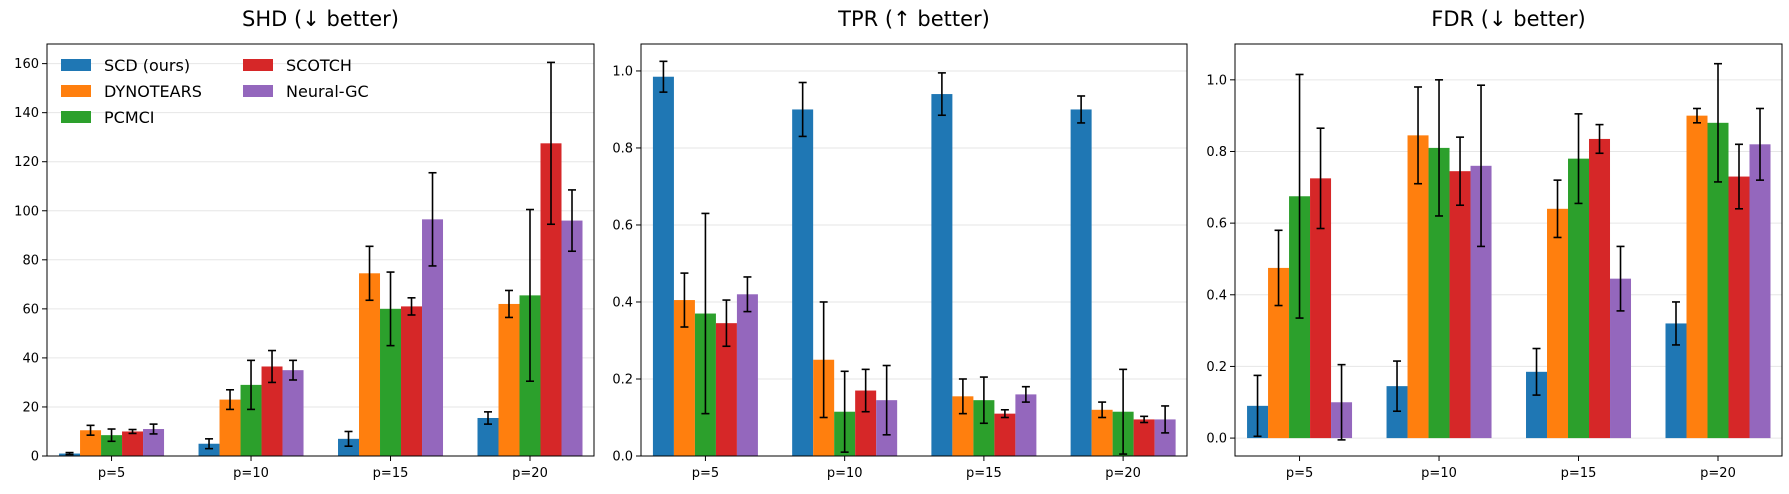 This screenshot has height=494, width=1789. I want to click on legend: SCD (ours) DYNOTEARS PCMCI SCOTCH Neural-GC, so click(215, 91).